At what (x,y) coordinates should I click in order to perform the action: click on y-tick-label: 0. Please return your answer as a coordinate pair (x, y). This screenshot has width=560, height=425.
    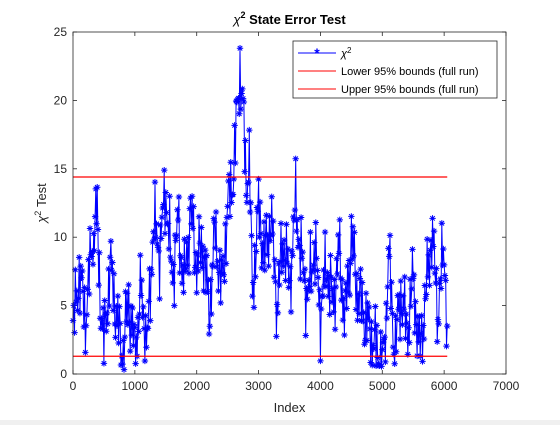
    Looking at the image, I should click on (63, 374).